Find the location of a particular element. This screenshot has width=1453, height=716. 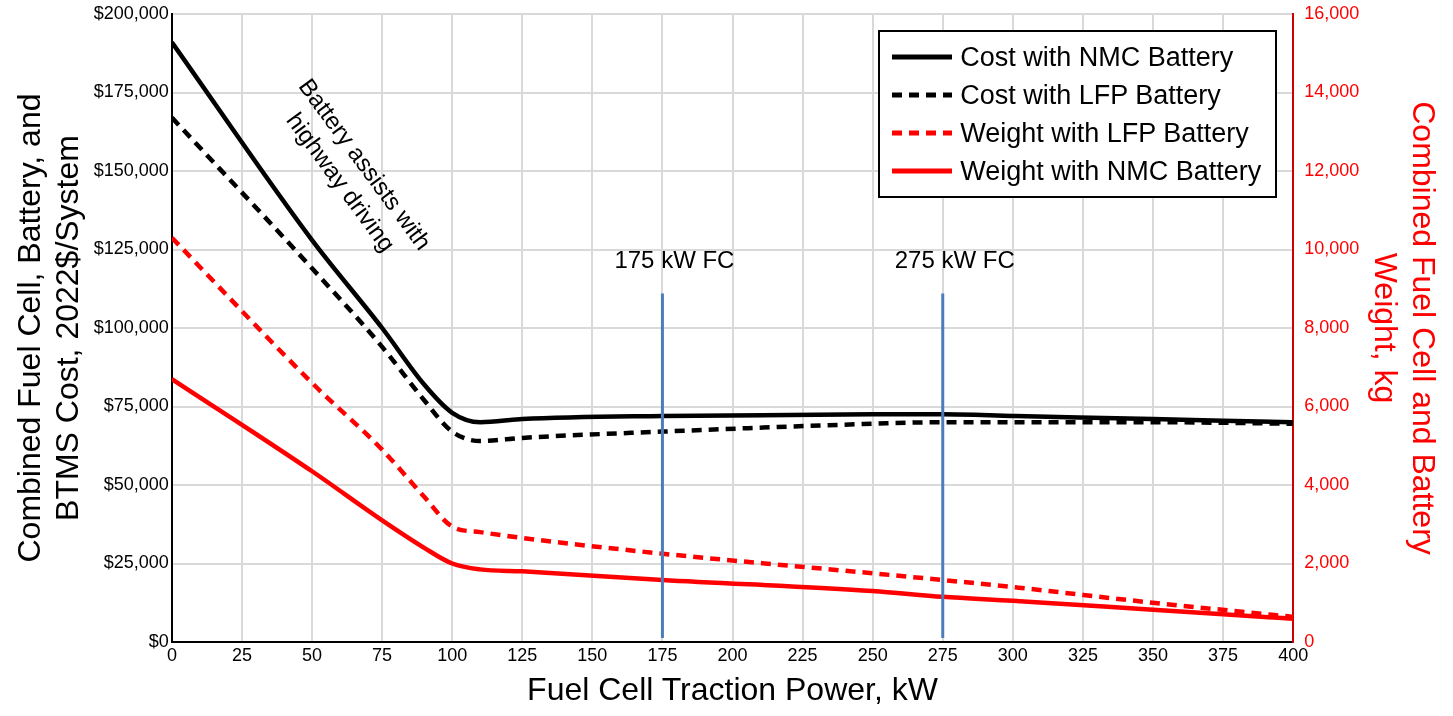

y2-tick-label: 12,000 is located at coordinates (1332, 169).